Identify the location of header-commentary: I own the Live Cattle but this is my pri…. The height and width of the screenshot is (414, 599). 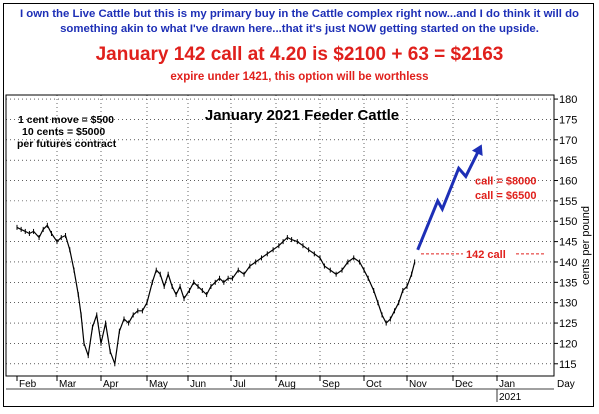
(299, 21).